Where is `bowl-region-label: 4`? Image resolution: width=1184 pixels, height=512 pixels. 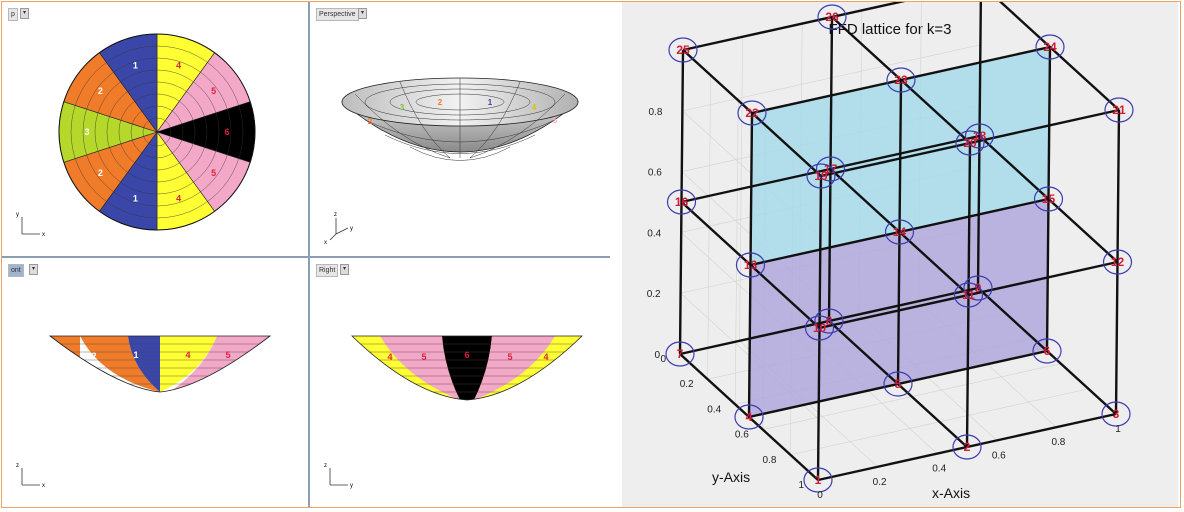
bowl-region-label: 4 is located at coordinates (534, 107).